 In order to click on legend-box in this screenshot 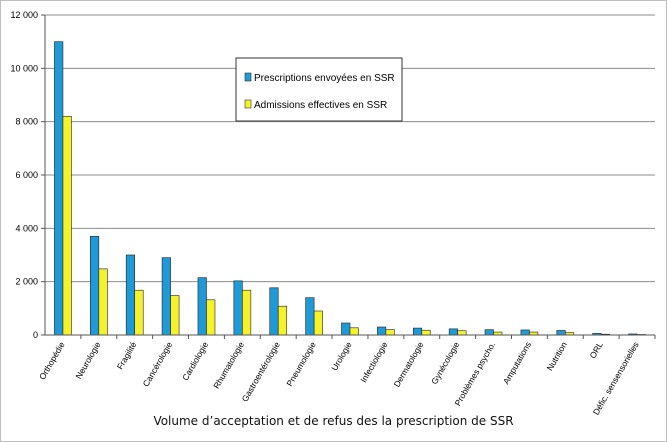, I will do `click(319, 89)`.